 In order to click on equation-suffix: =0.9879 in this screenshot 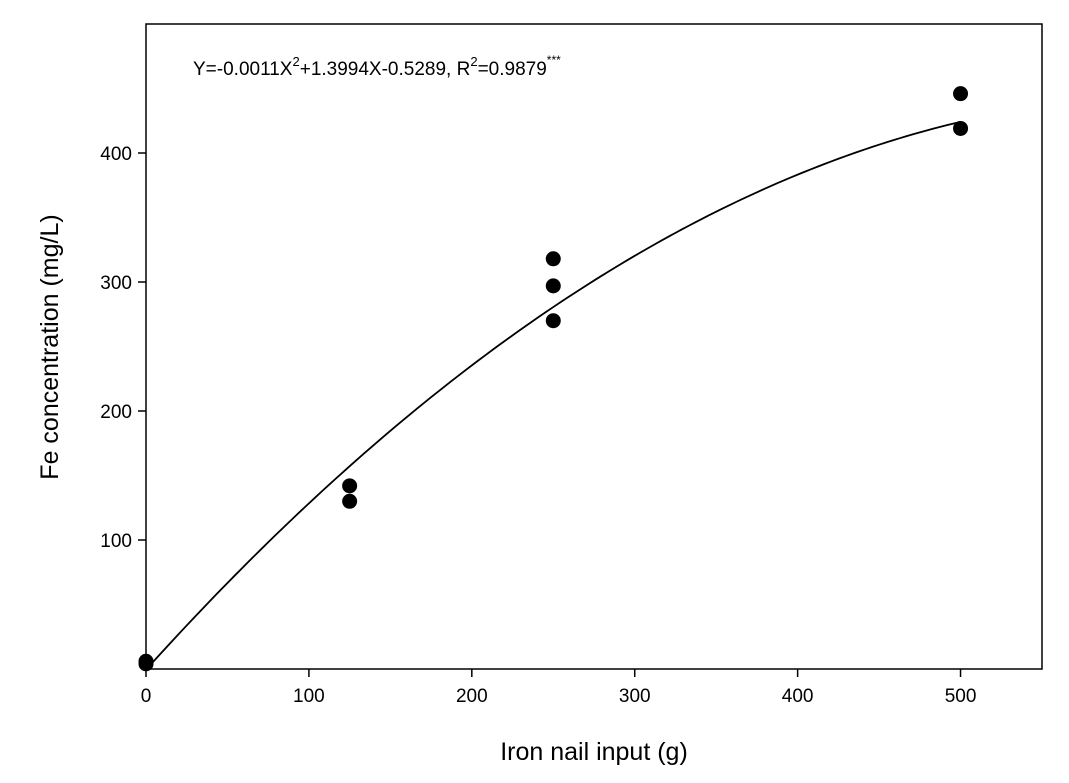, I will do `click(512, 69)`.